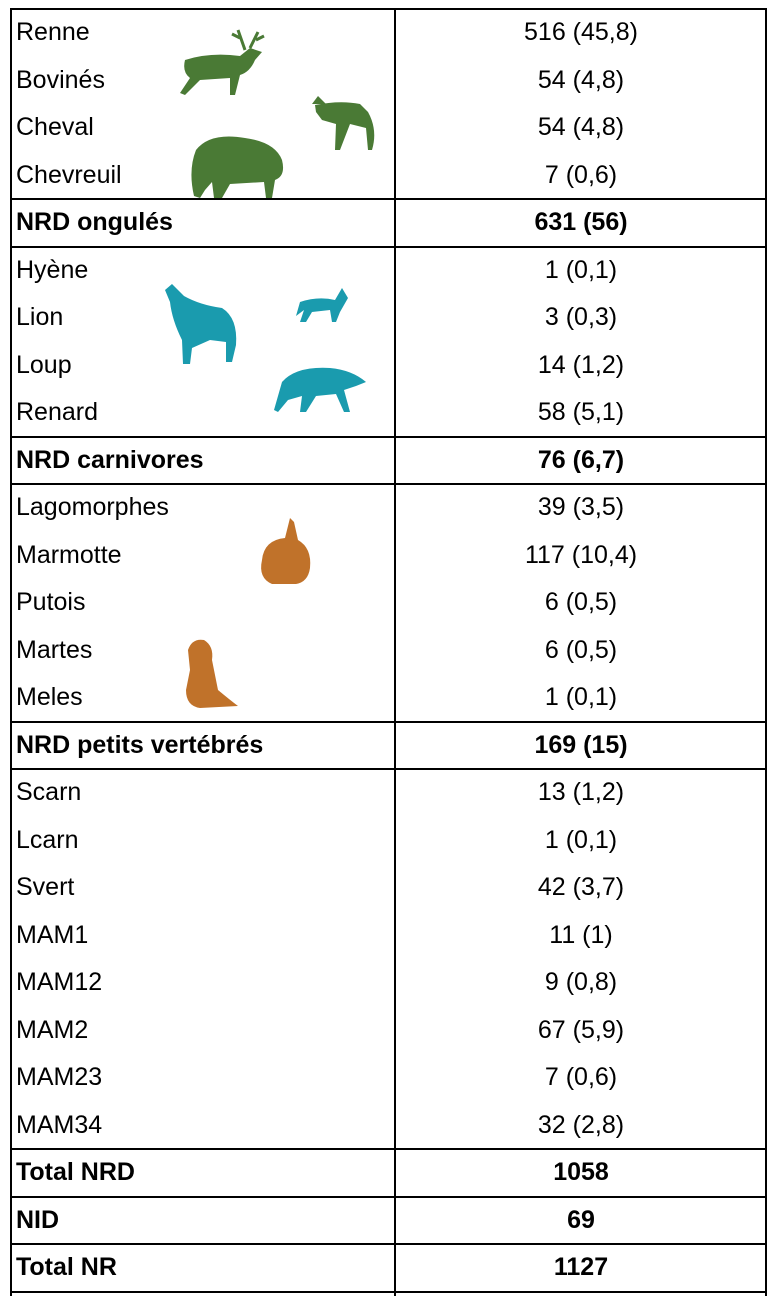 The image size is (768, 1296). What do you see at coordinates (54, 649) in the screenshot?
I see `row-label: Martes` at bounding box center [54, 649].